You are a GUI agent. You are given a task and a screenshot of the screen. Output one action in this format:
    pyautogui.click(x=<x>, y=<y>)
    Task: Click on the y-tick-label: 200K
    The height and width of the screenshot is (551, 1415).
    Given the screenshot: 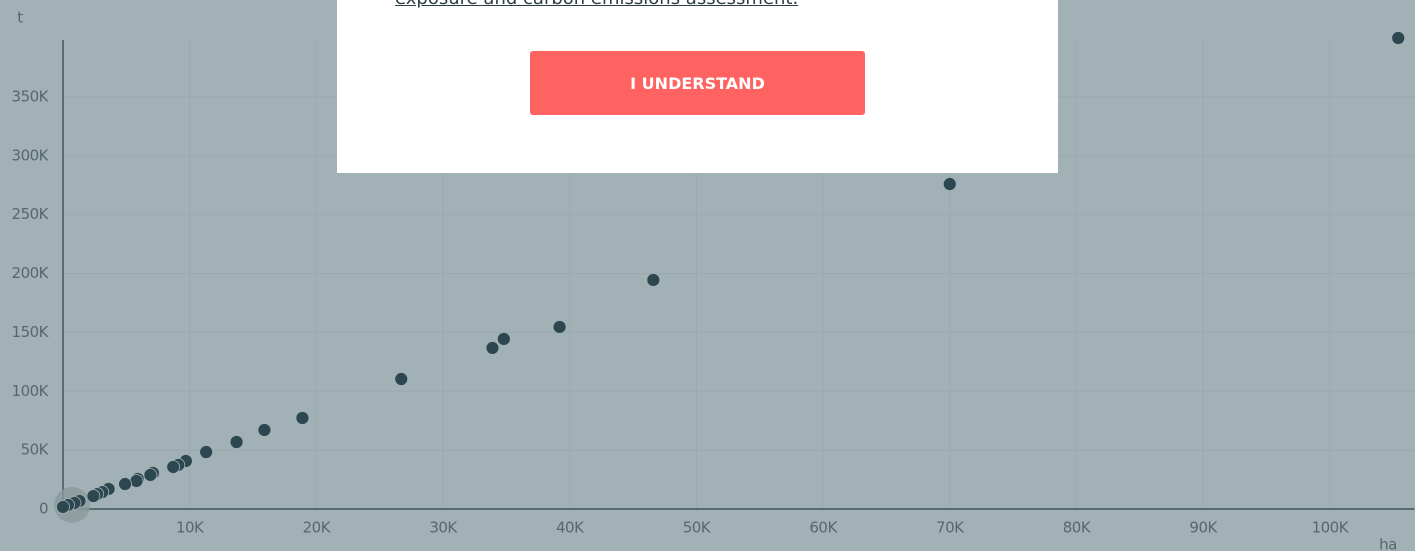 What is the action you would take?
    pyautogui.click(x=31, y=273)
    